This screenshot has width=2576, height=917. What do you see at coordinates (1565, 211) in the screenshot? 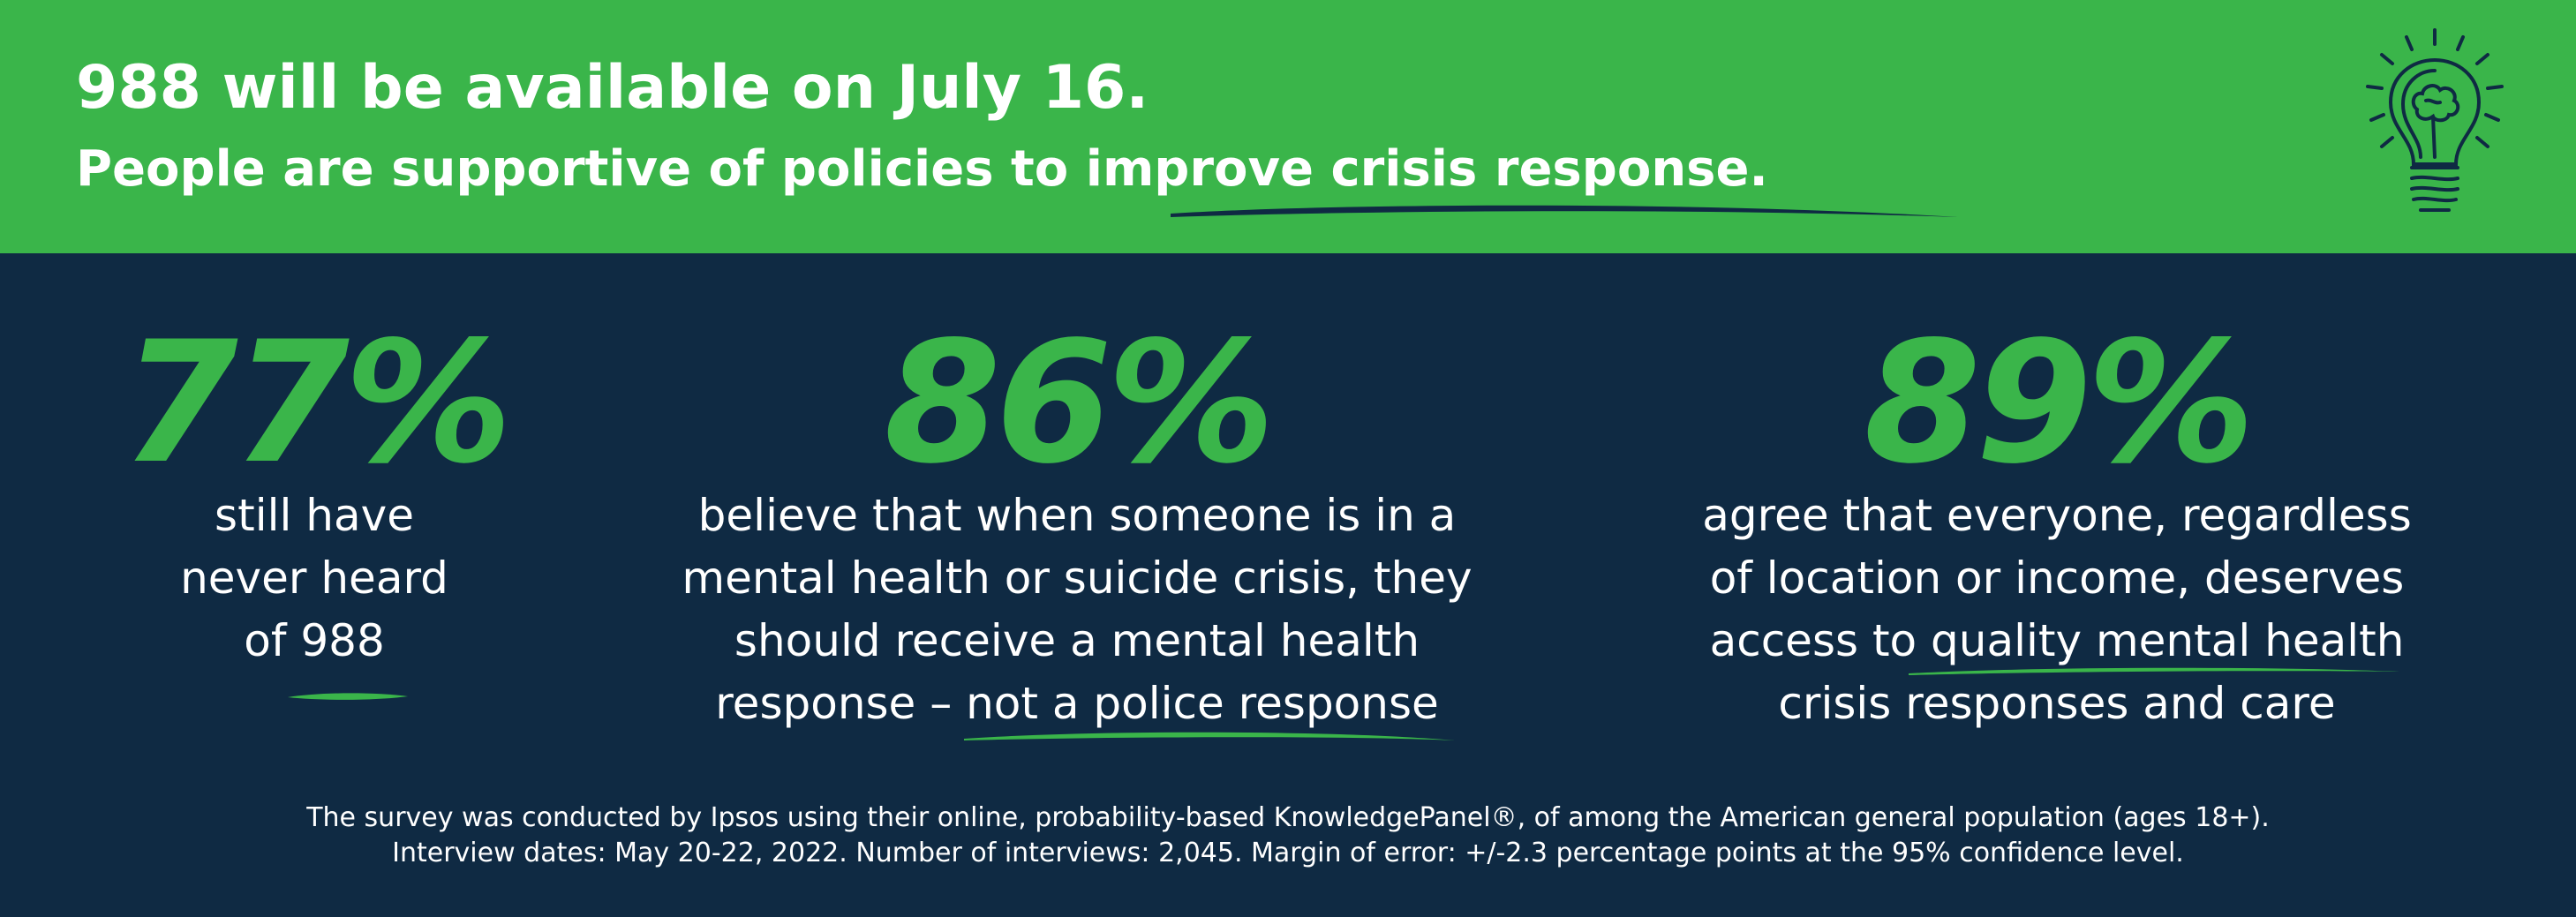
I see `headline-underline-swoosh` at bounding box center [1565, 211].